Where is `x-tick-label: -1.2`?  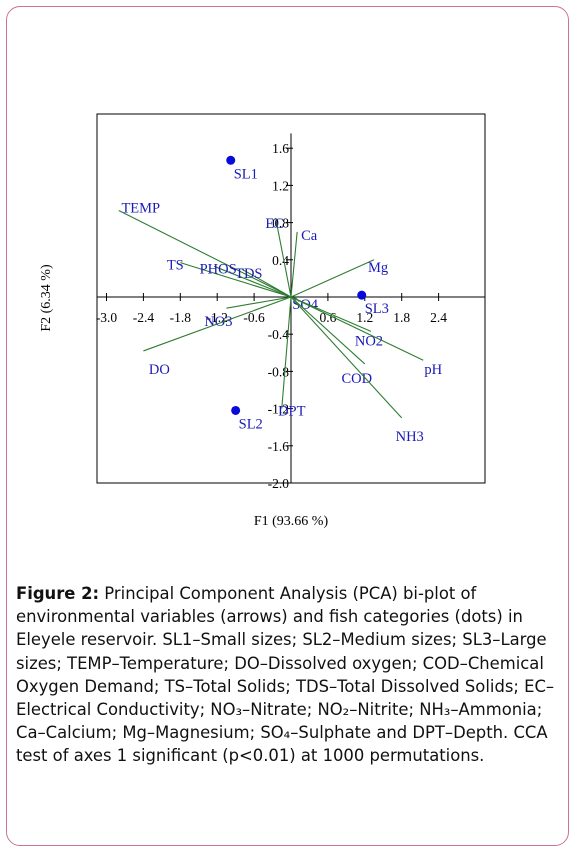
x-tick-label: -1.2 is located at coordinates (217, 317).